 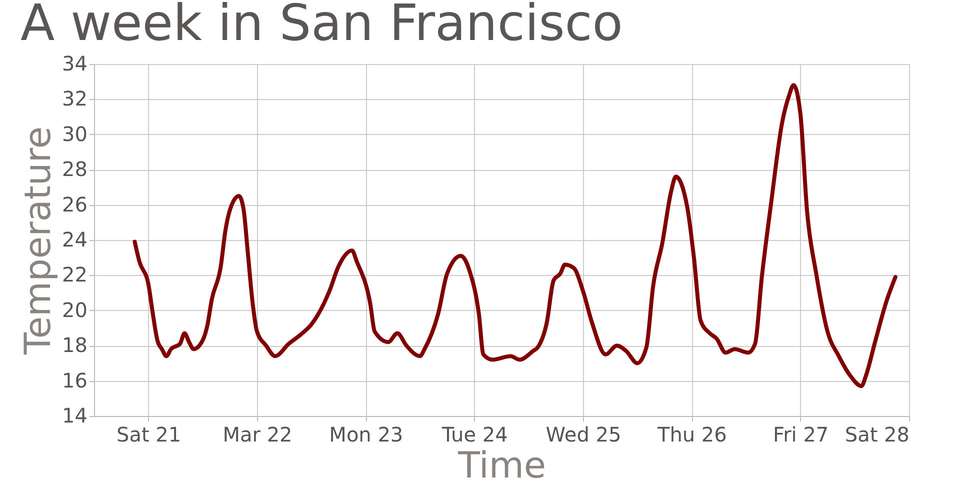 I want to click on x-tick-label: Mon 23, so click(x=366, y=434).